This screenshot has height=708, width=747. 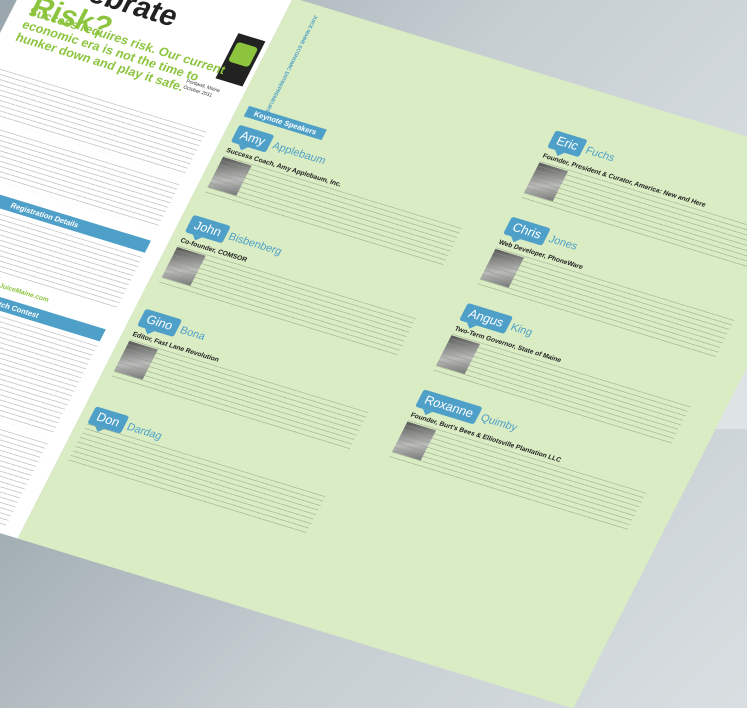 What do you see at coordinates (522, 329) in the screenshot?
I see `speaker-last-name: King` at bounding box center [522, 329].